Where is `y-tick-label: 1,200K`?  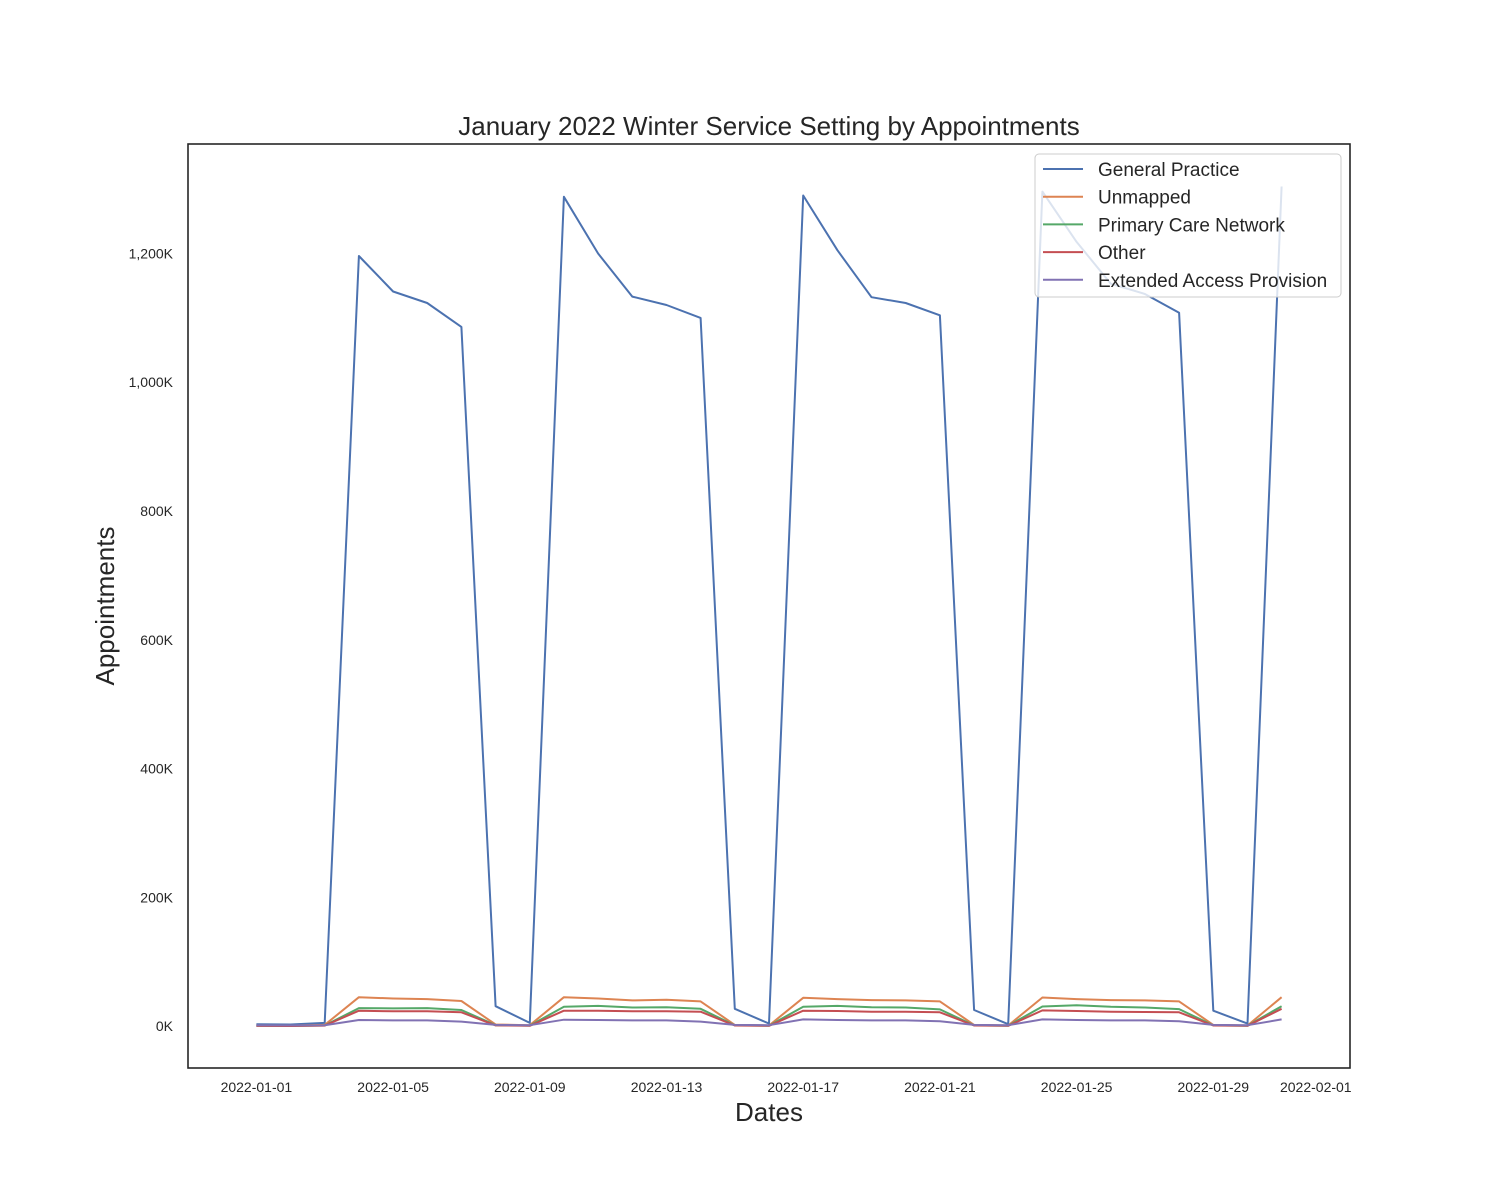
y-tick-label: 1,200K is located at coordinates (151, 254).